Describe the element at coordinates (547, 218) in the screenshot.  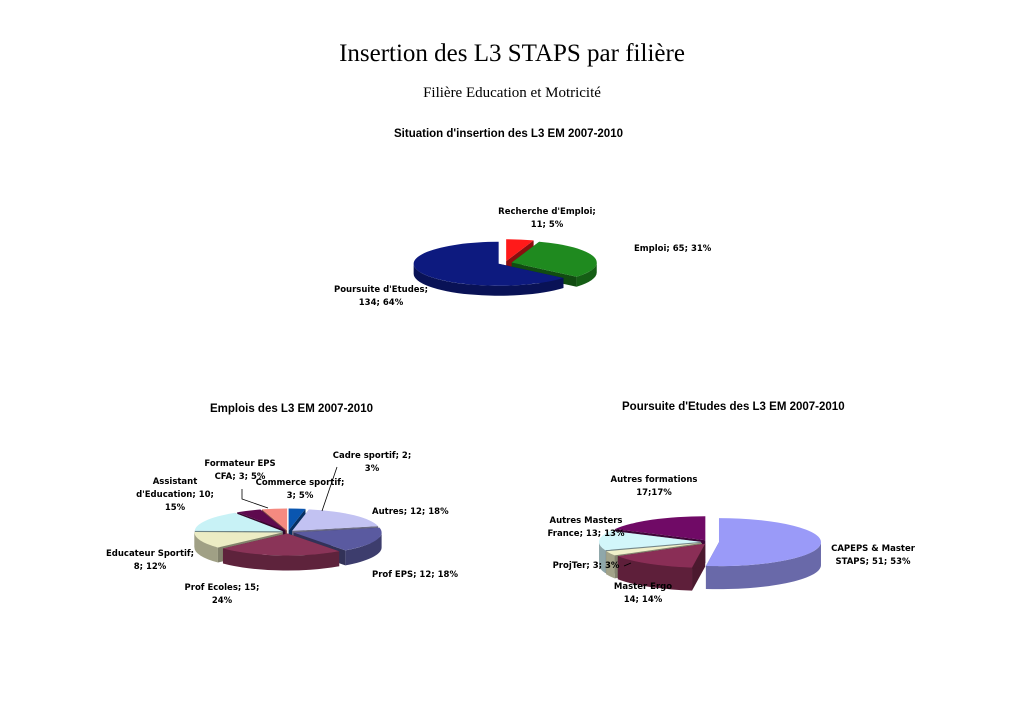
I see `data-label-recherche-d-emploi: Recherche d'Emploi; 11; 5%` at that location.